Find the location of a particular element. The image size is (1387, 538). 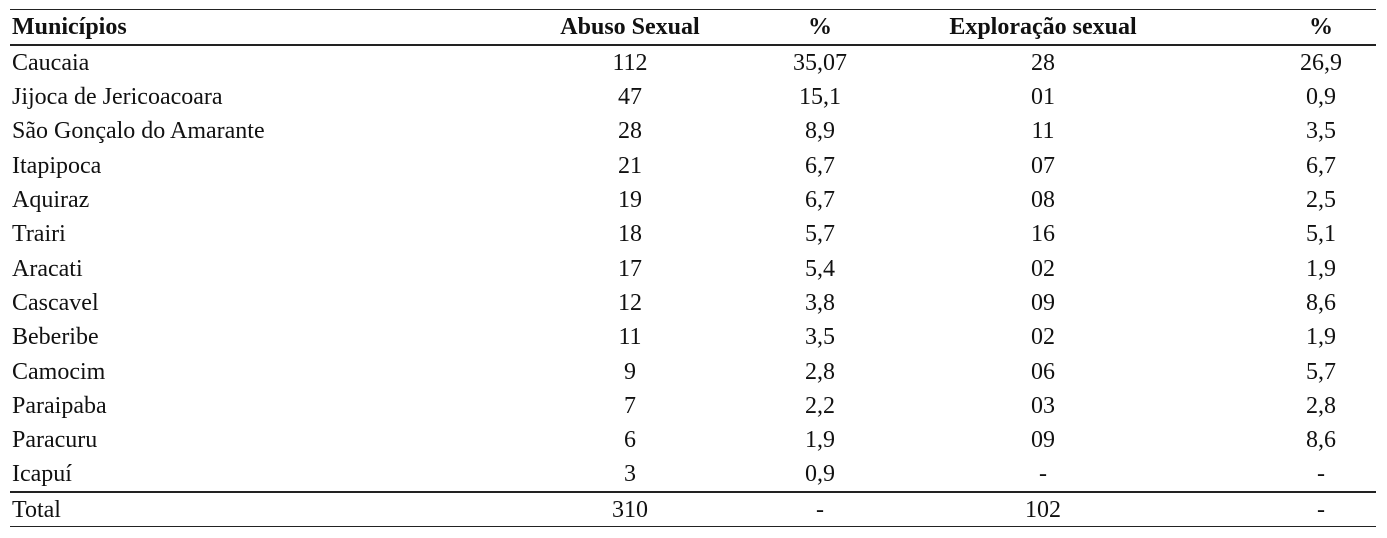

table-total-row: Total 310 - 102 - is located at coordinates (693, 509).